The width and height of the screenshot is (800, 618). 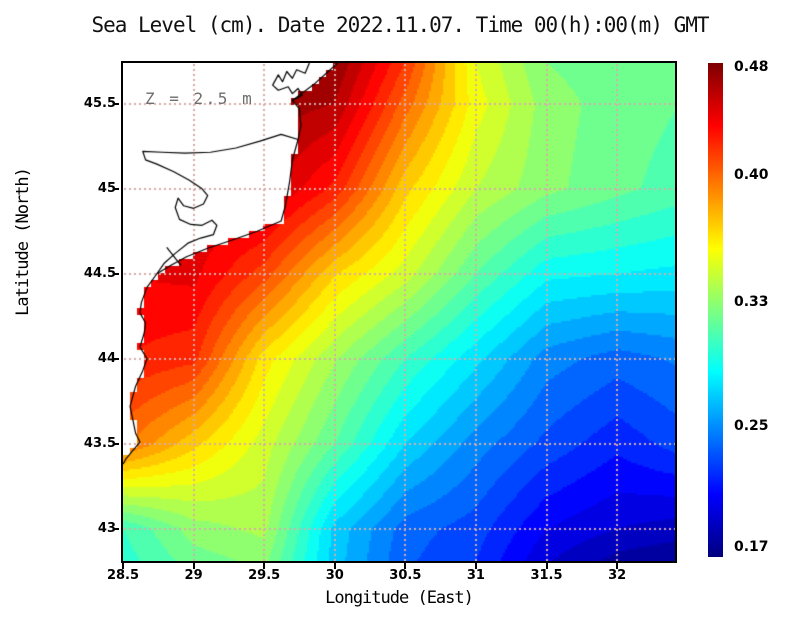 I want to click on y-tick-label: 43, so click(x=106, y=528).